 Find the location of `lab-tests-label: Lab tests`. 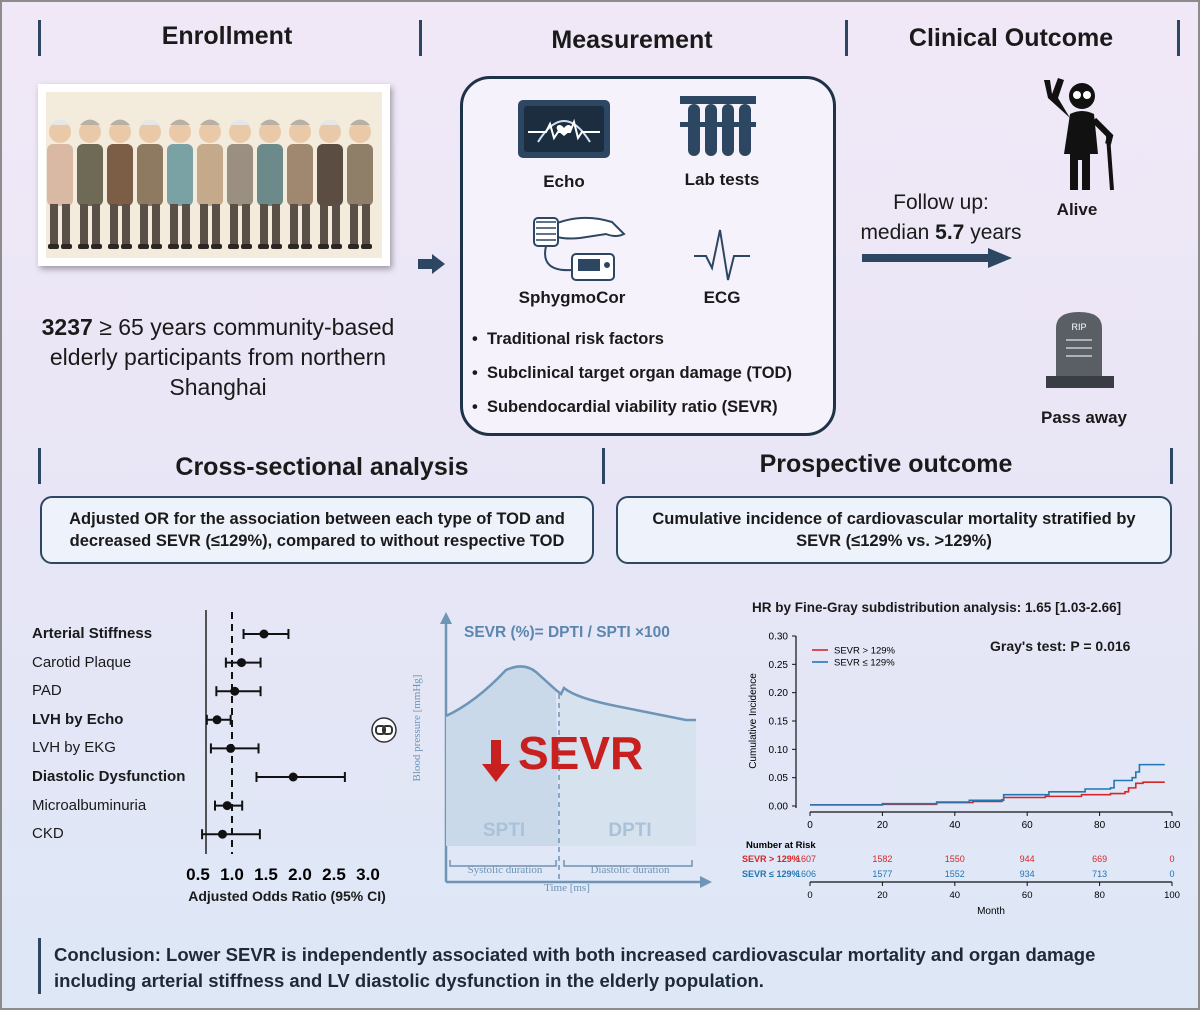

lab-tests-label: Lab tests is located at coordinates (722, 179).